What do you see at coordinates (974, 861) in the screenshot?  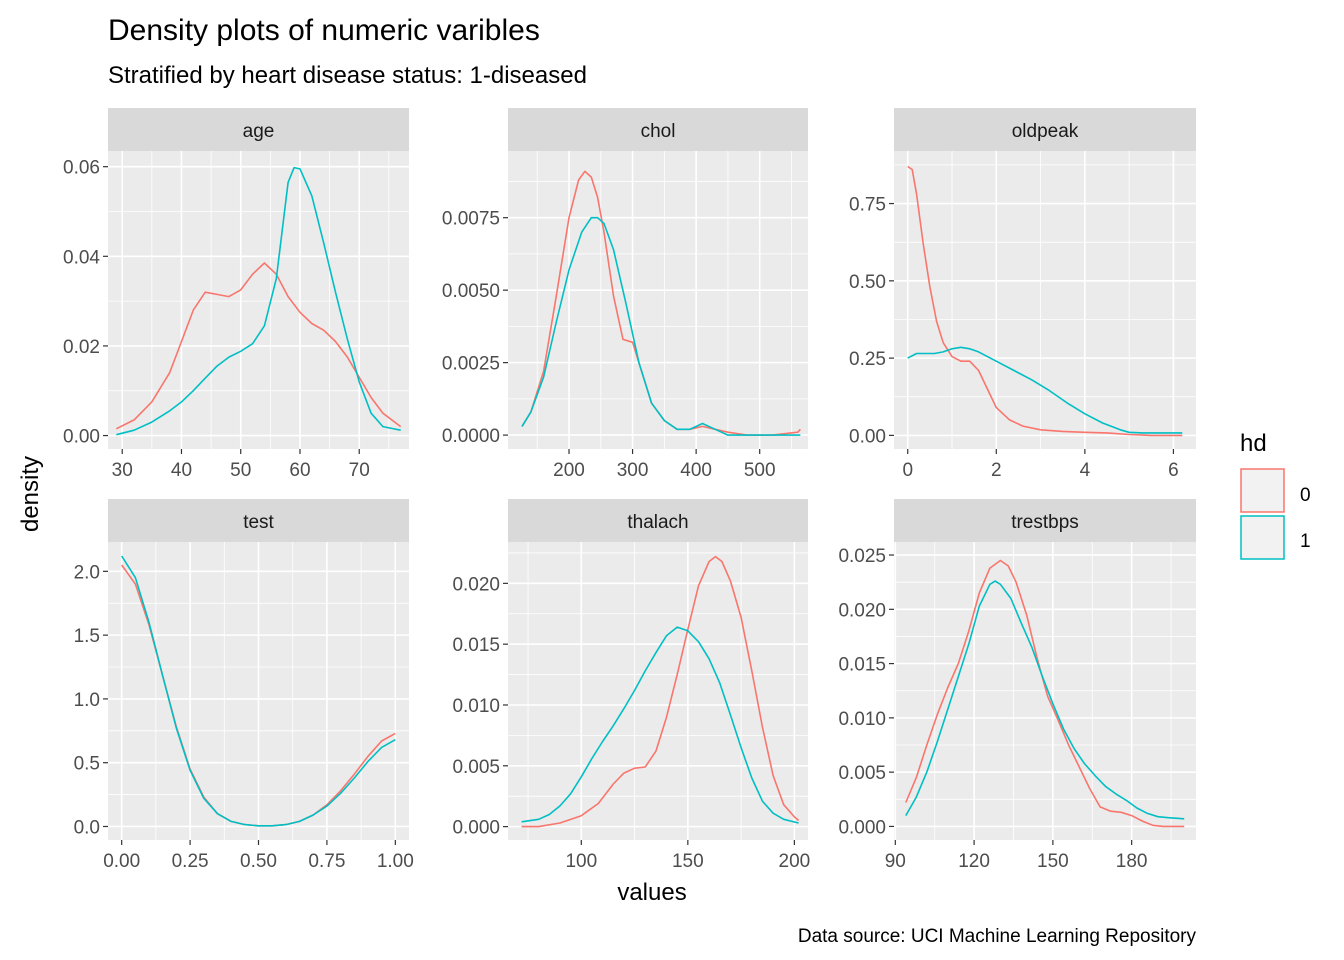 I see `x-tick-label: 120` at bounding box center [974, 861].